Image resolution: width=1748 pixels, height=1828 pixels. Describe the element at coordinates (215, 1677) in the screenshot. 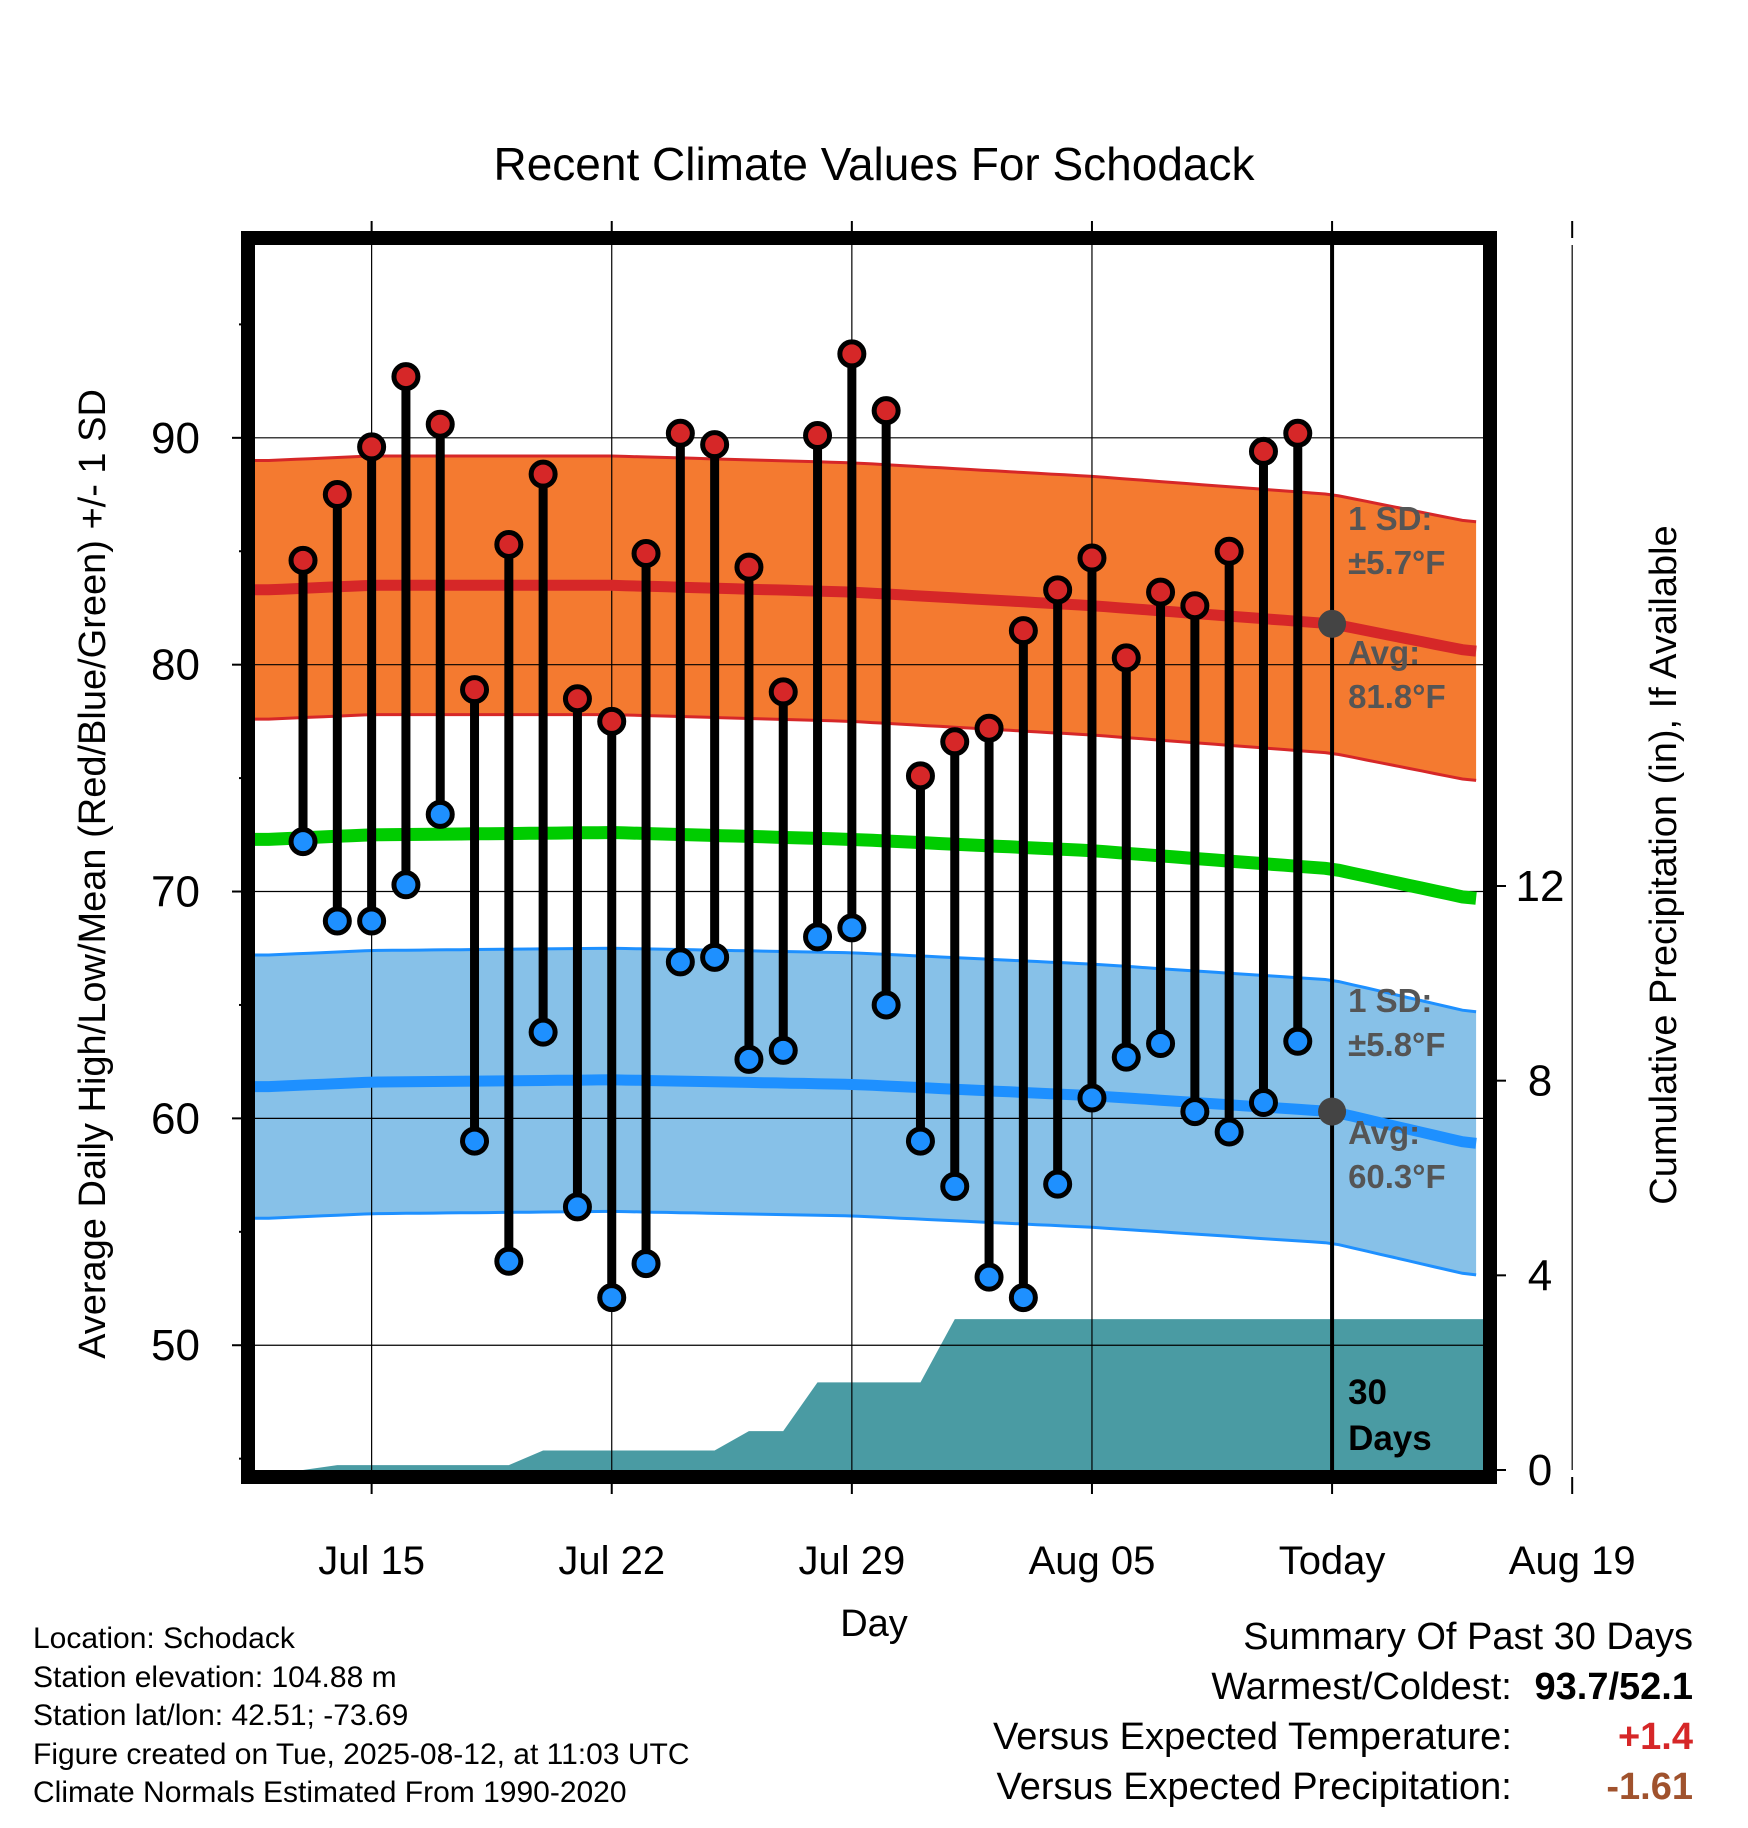

I see `info-elevation: Station elevation: 104.88 m` at that location.